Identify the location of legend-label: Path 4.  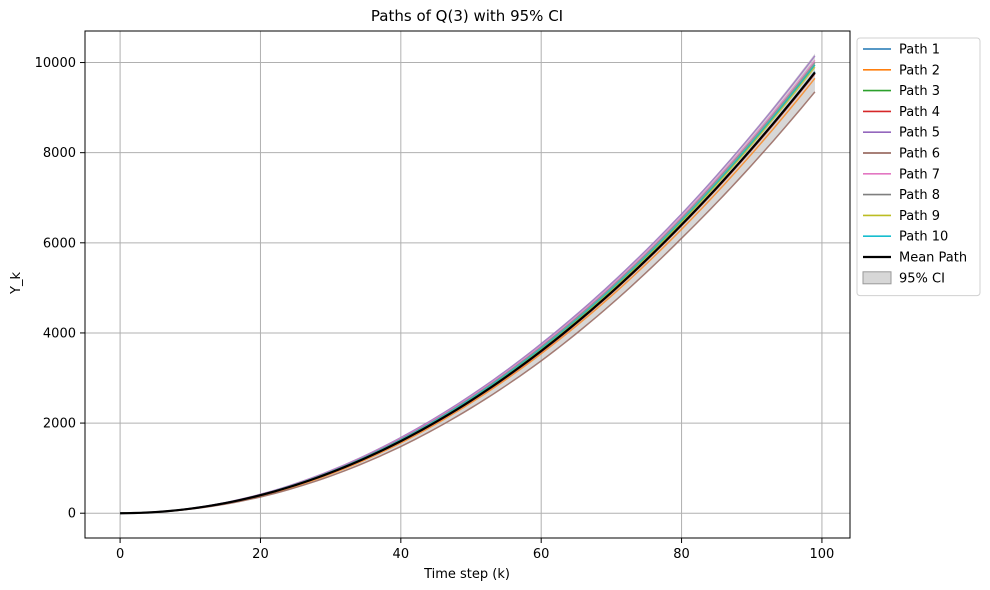
(919, 112).